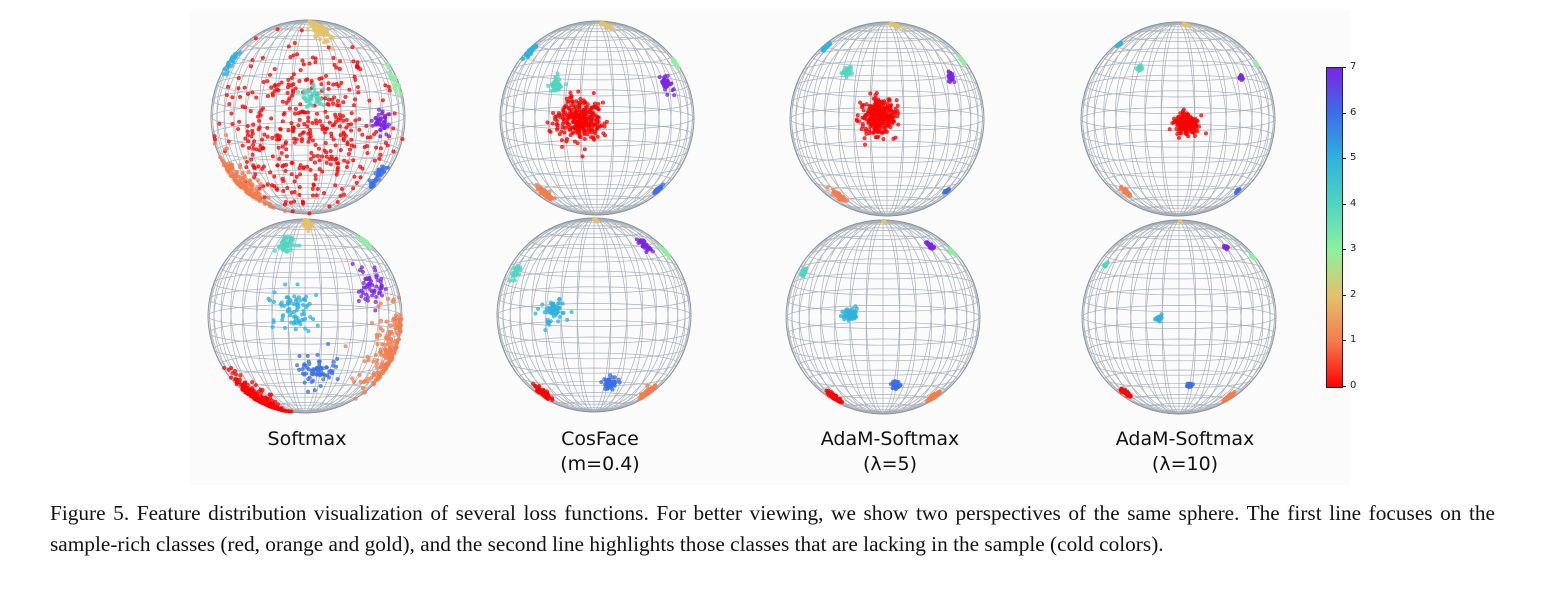 The height and width of the screenshot is (605, 1544). Describe the element at coordinates (1344, 204) in the screenshot. I see `colorbar-tick` at that location.